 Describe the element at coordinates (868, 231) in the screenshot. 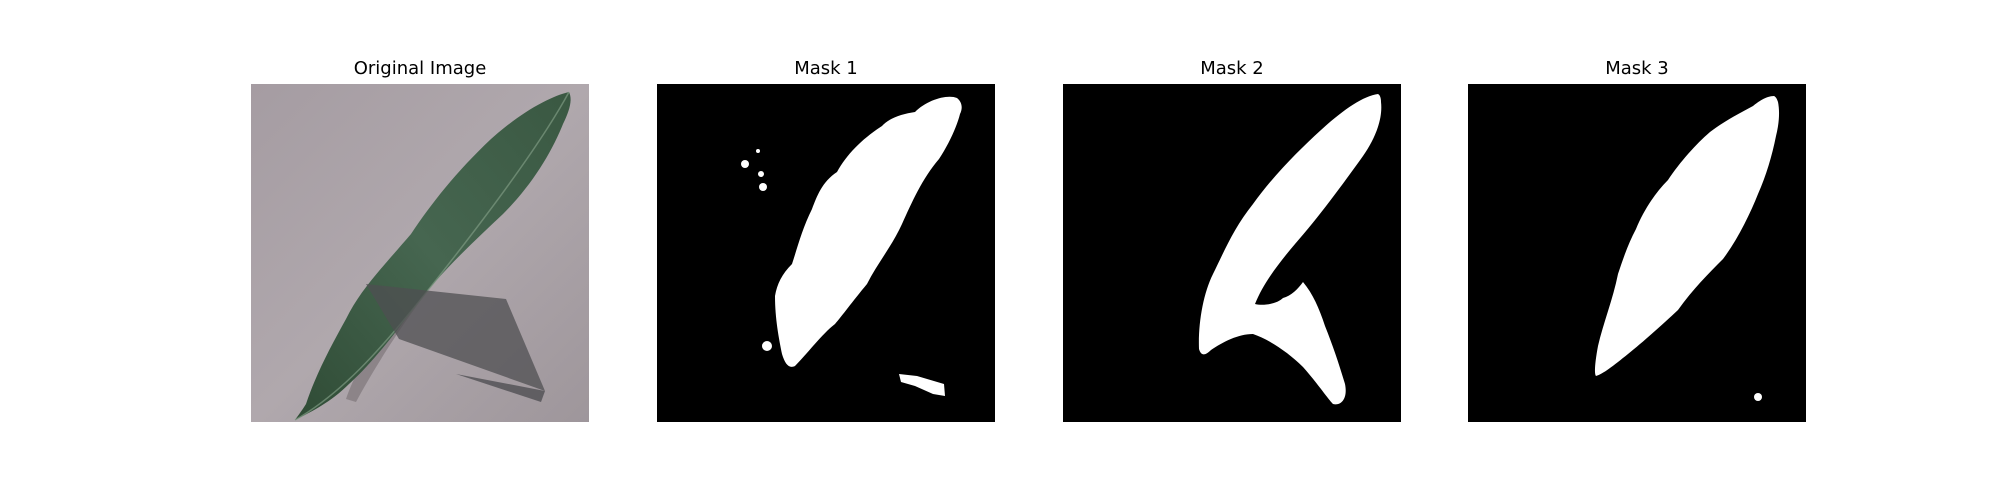

I see `mask-1-leaf-blob` at that location.